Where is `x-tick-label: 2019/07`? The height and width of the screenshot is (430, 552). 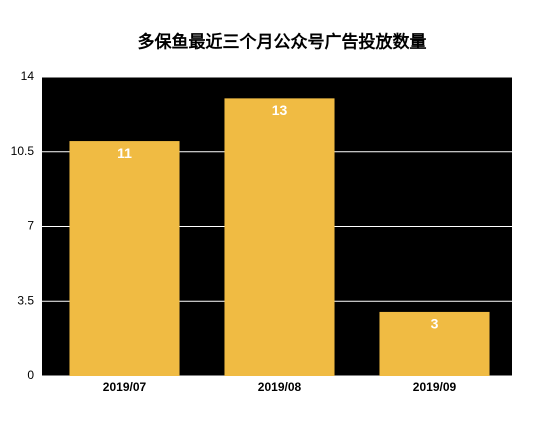 x-tick-label: 2019/07 is located at coordinates (125, 387).